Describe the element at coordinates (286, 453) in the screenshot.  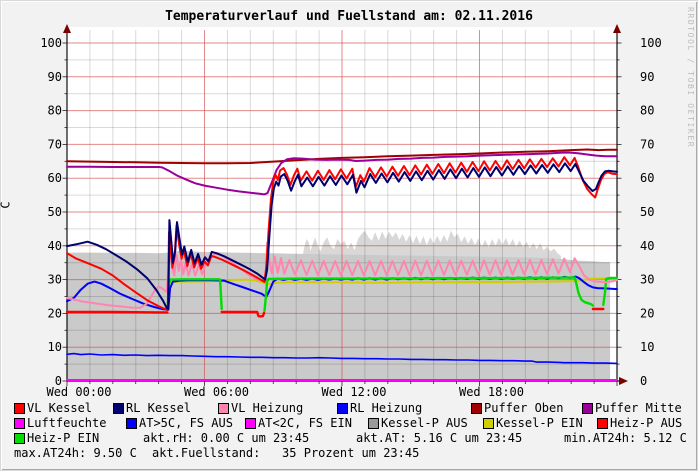
I see `stat-akt-fuellstand: akt.Fuellstand: 35 Prozent um 23:45` at that location.